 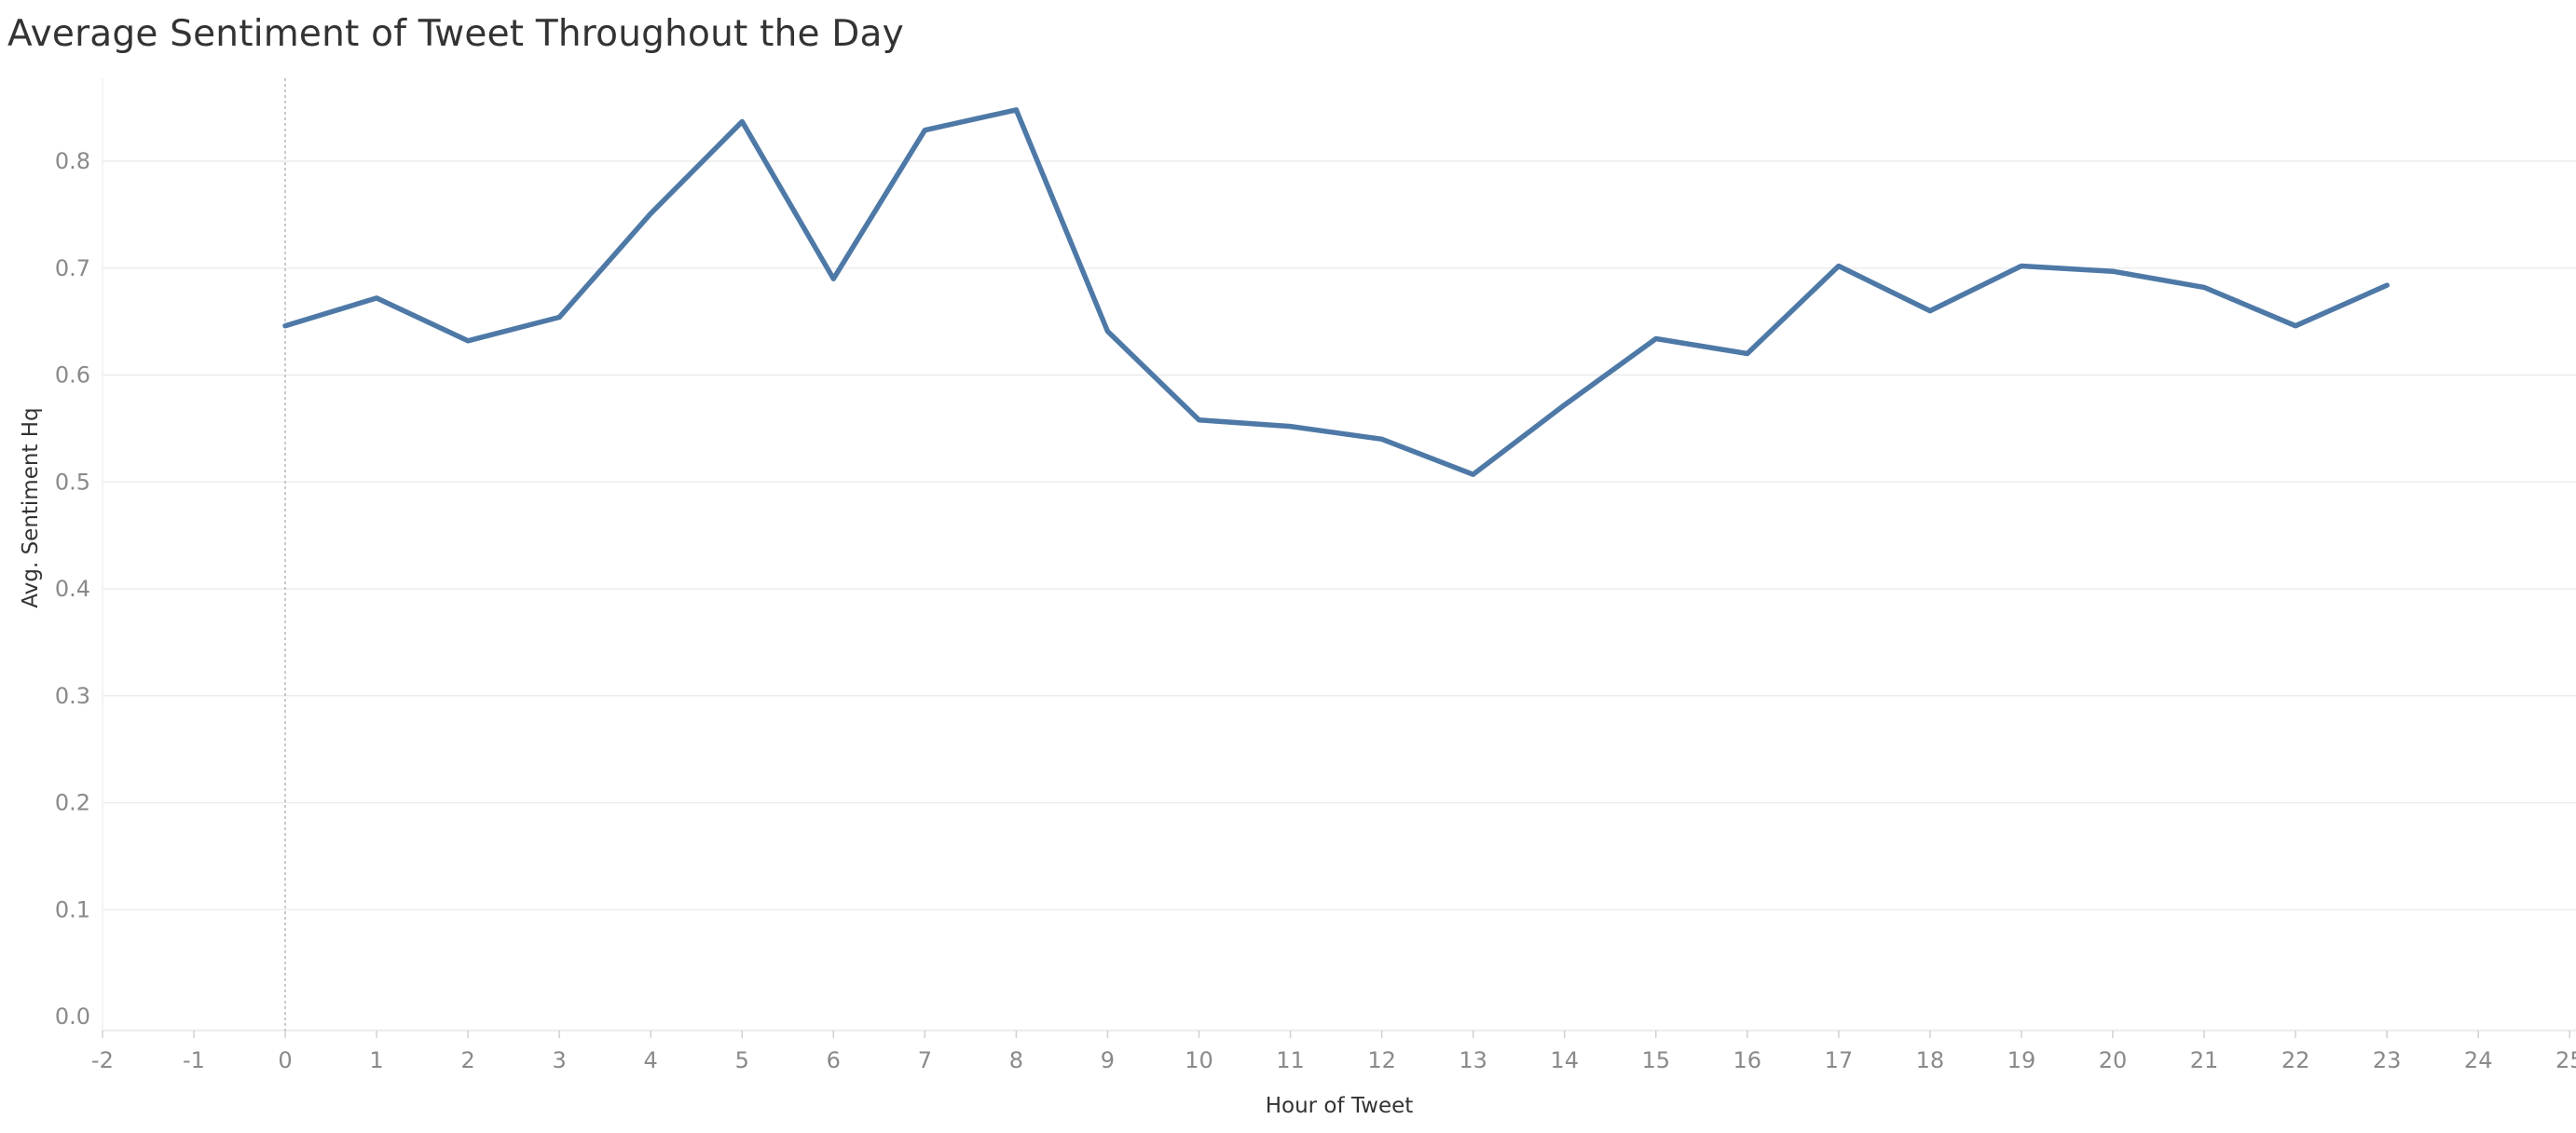 I want to click on y-tick-label: 0.0, so click(x=72, y=1016).